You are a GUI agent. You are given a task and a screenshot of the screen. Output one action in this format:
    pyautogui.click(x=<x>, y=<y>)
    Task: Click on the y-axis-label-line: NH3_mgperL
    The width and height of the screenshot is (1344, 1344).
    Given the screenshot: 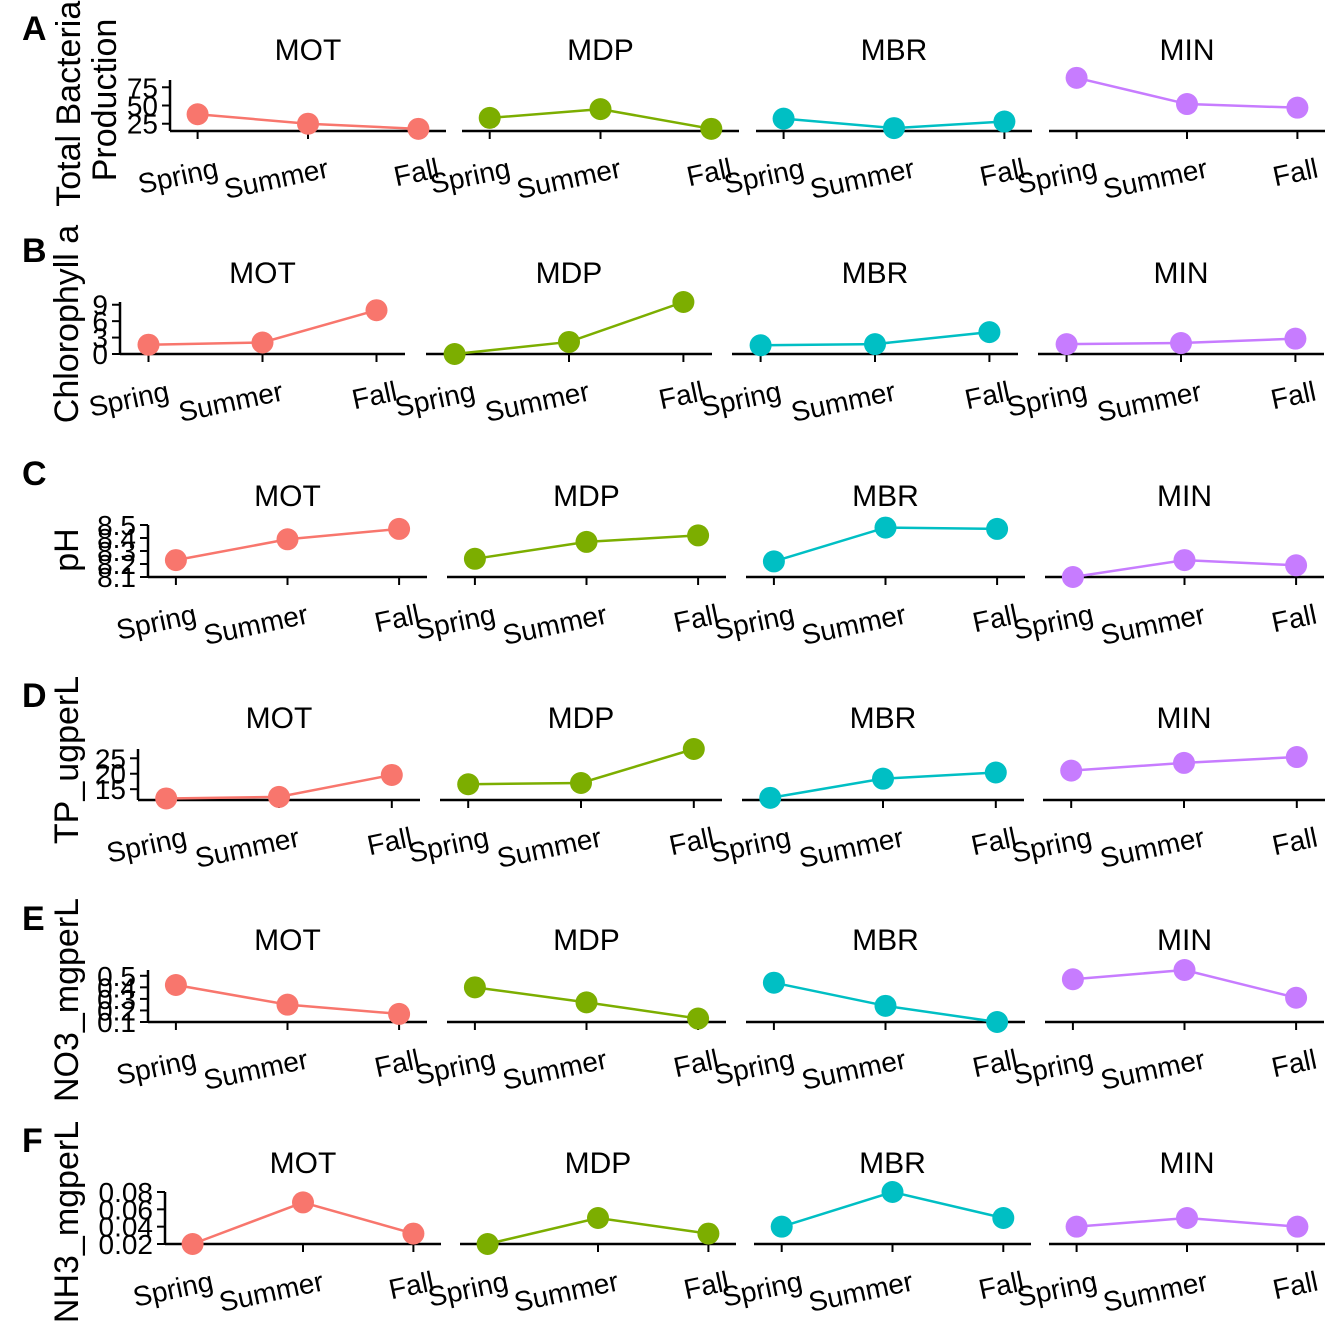 What is the action you would take?
    pyautogui.click(x=67, y=1222)
    